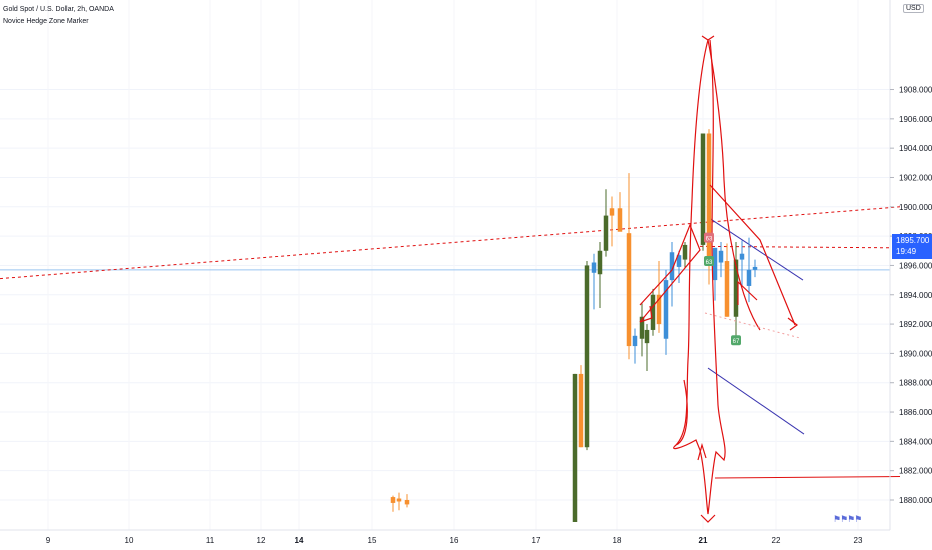 The width and height of the screenshot is (932, 550). I want to click on y-tick-label: 1886.000, so click(915, 412).